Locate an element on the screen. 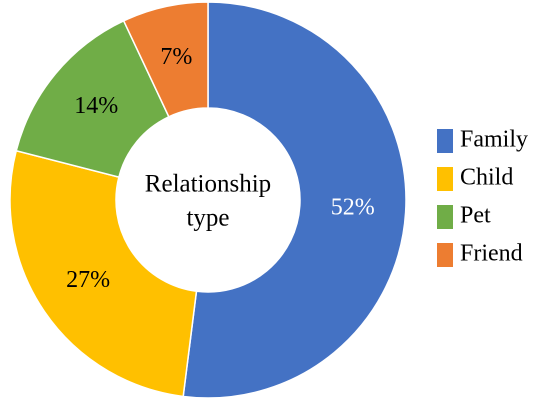 Image resolution: width=550 pixels, height=410 pixels. slice is located at coordinates (165, 59).